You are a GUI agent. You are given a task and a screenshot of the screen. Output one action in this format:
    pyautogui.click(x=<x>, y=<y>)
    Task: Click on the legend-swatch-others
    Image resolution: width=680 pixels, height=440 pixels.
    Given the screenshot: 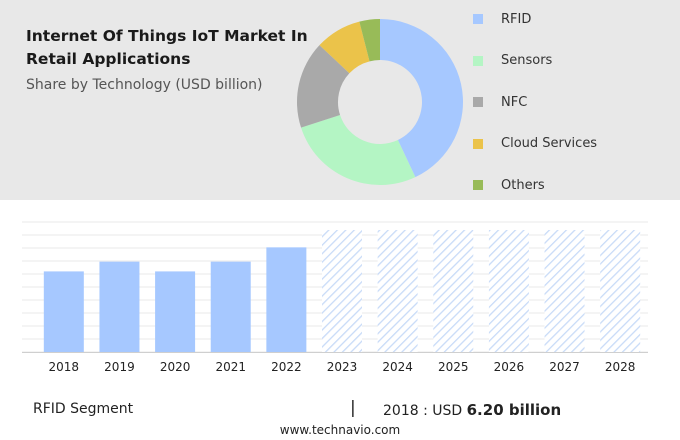 What is the action you would take?
    pyautogui.click(x=478, y=185)
    